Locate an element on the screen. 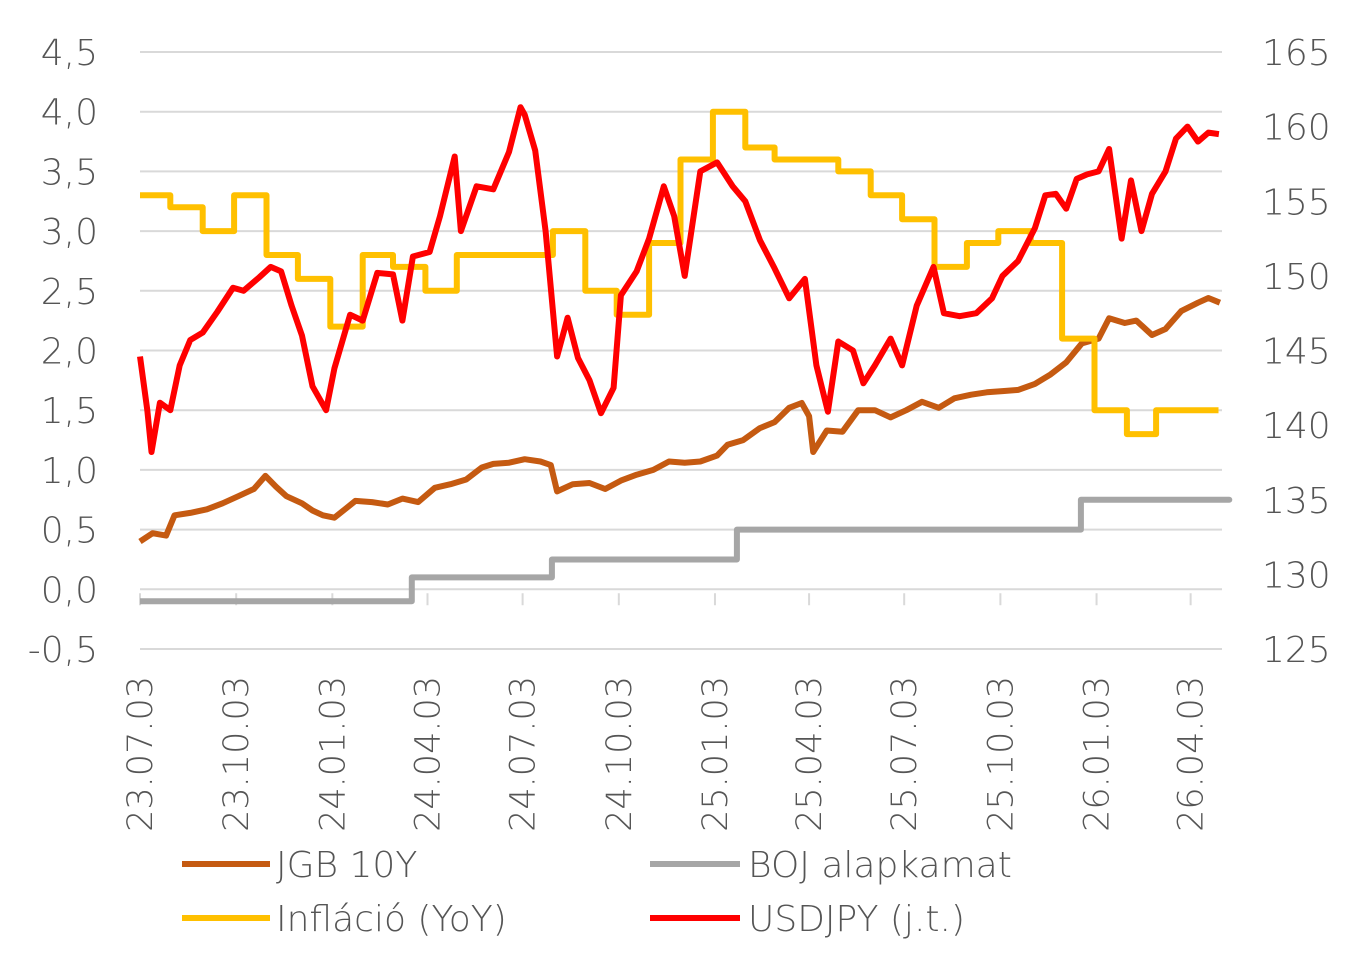  legend-label-jgb-10y: JGB 10Y is located at coordinates (346, 865).